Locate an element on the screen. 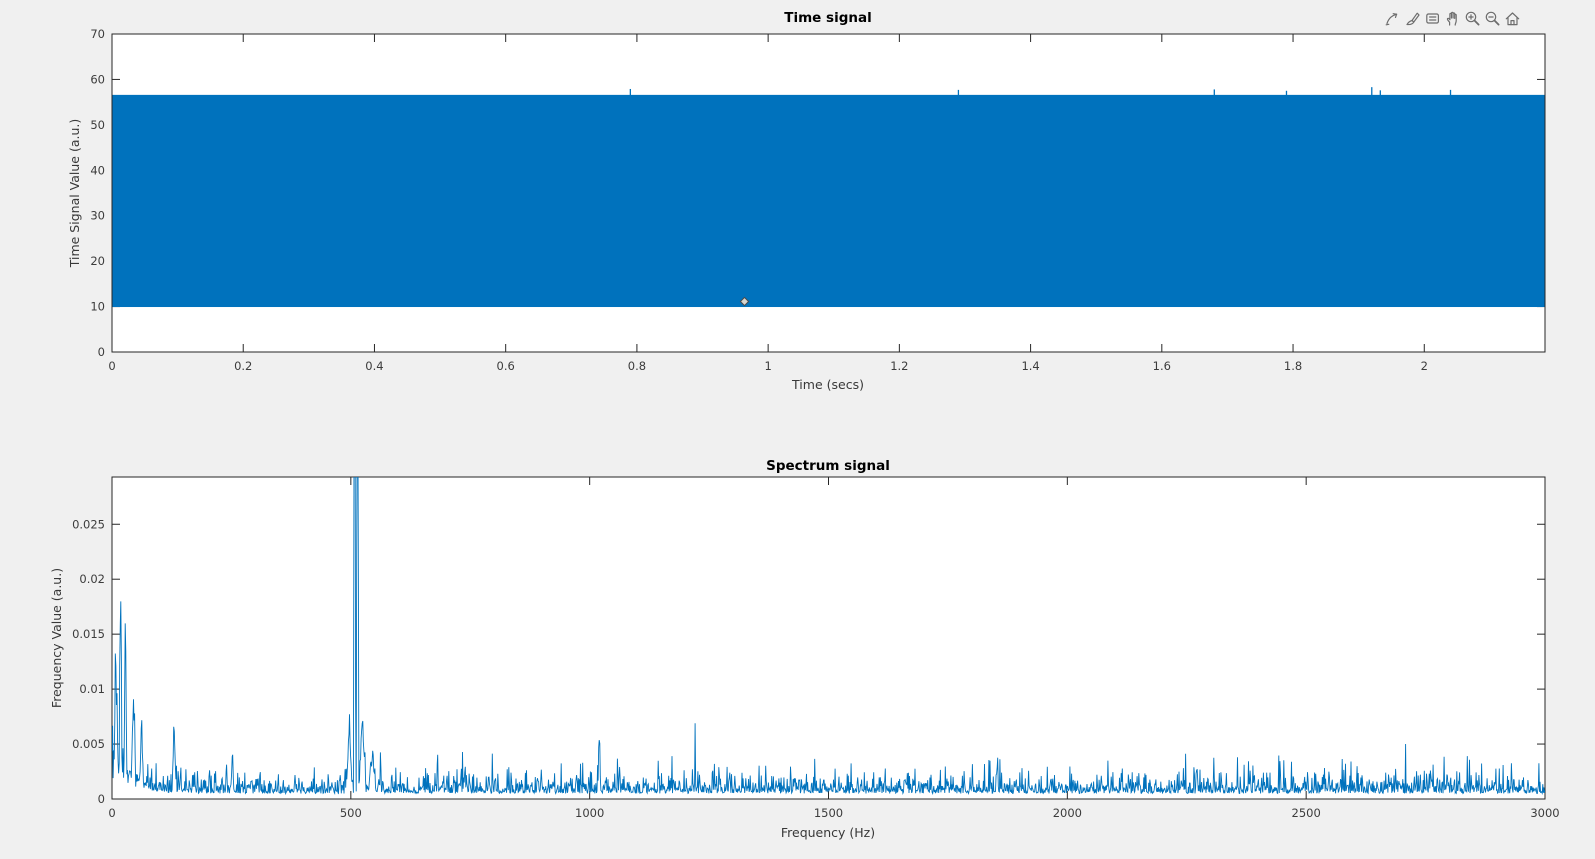  zoom-in-icon is located at coordinates (1472, 18).